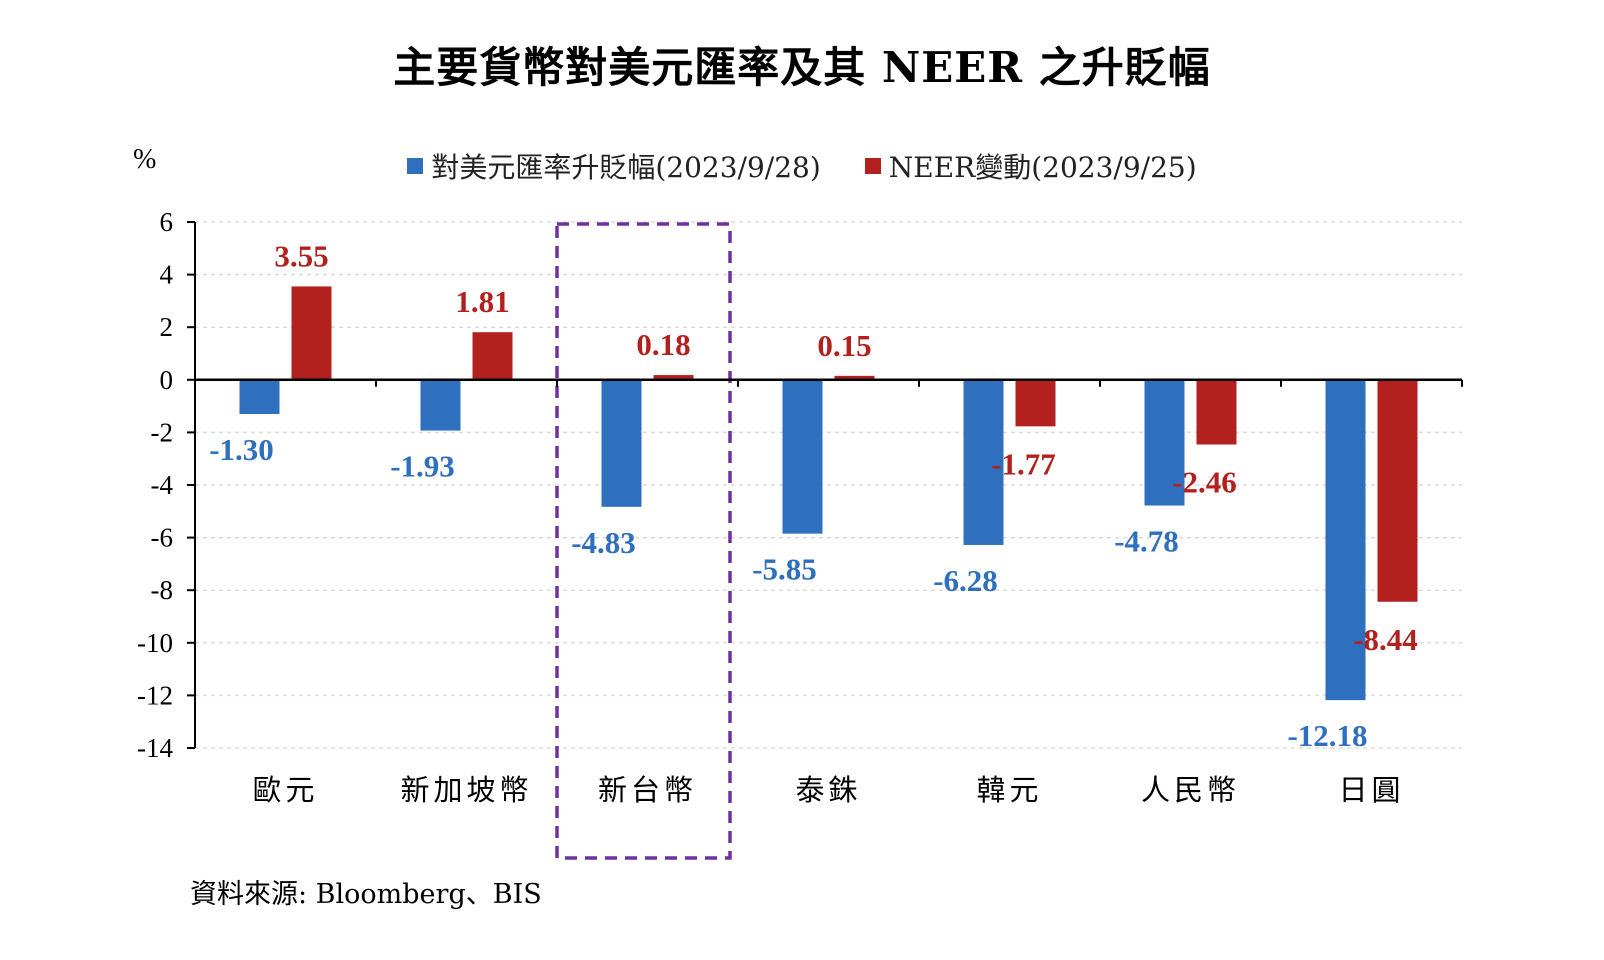  I want to click on category-label: 泰銖, so click(828, 790).